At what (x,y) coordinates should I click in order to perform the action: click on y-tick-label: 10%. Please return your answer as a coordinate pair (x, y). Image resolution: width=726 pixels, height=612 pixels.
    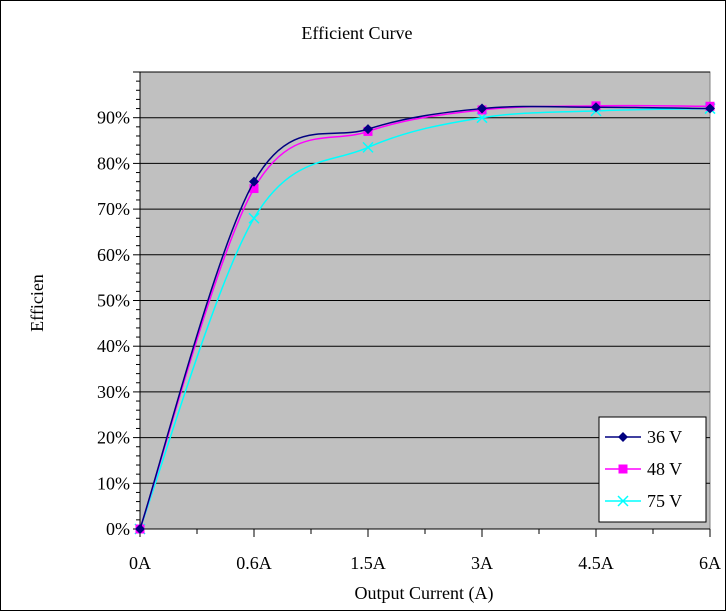
    Looking at the image, I should click on (113, 483).